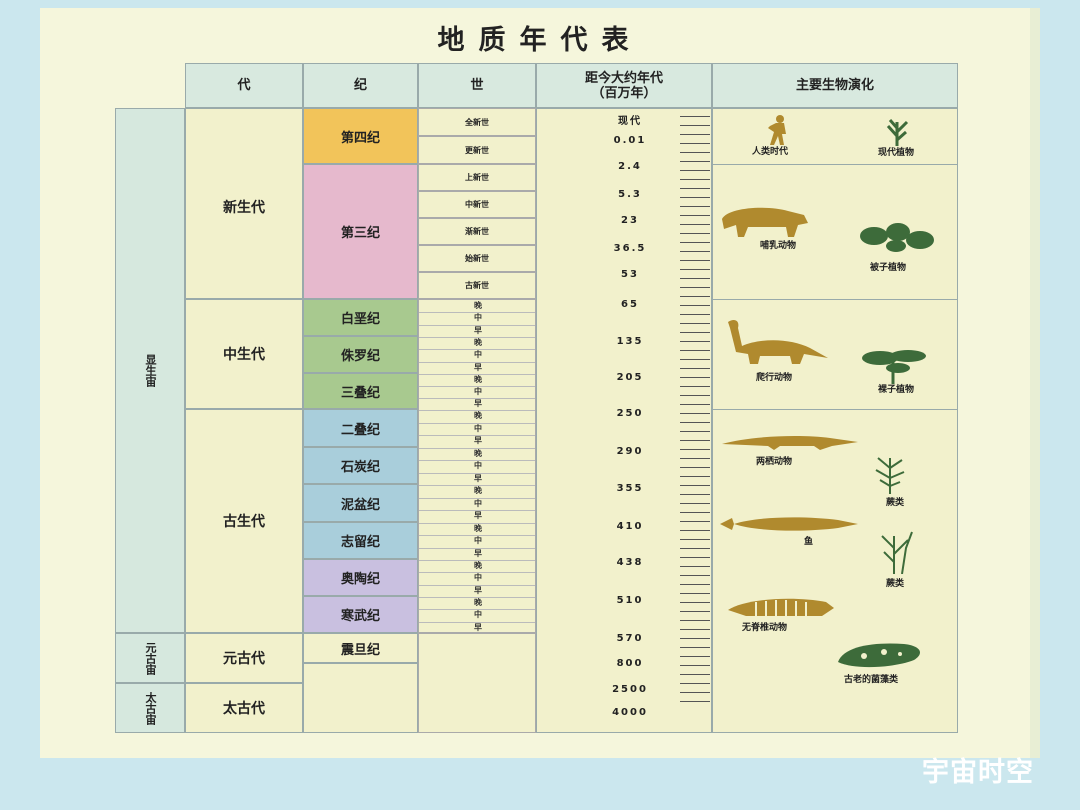 This screenshot has width=1080, height=810. I want to click on period-empty, so click(360, 698).